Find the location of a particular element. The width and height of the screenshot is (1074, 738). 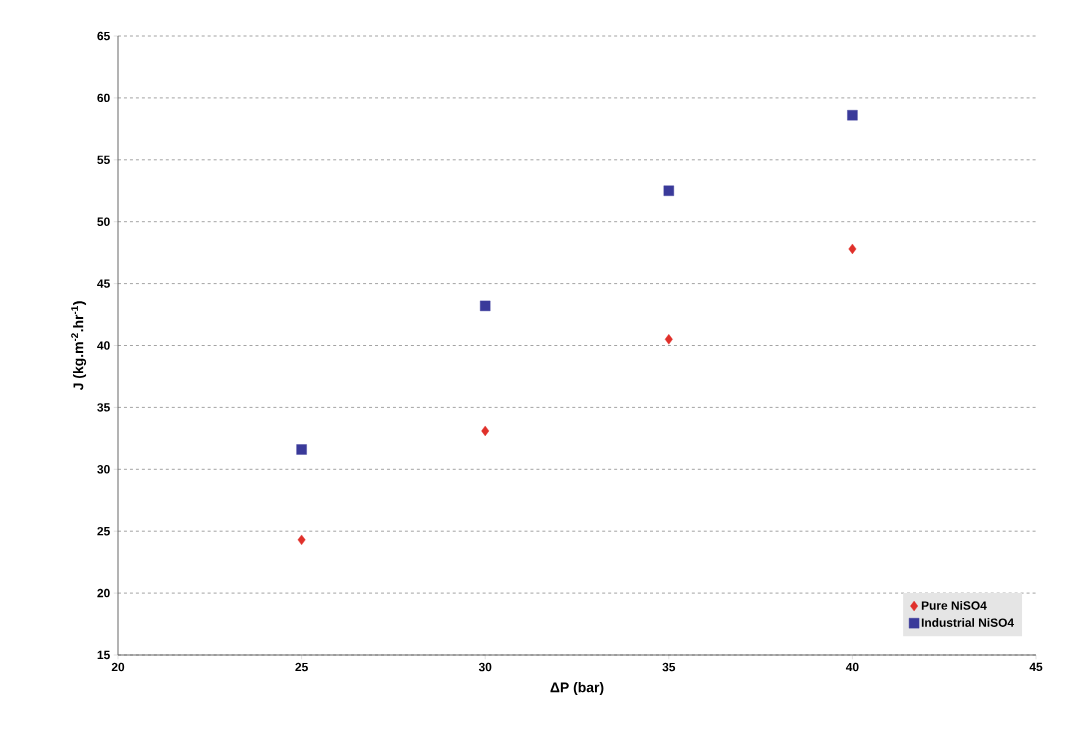

y-tick-label: 55 is located at coordinates (103, 159).